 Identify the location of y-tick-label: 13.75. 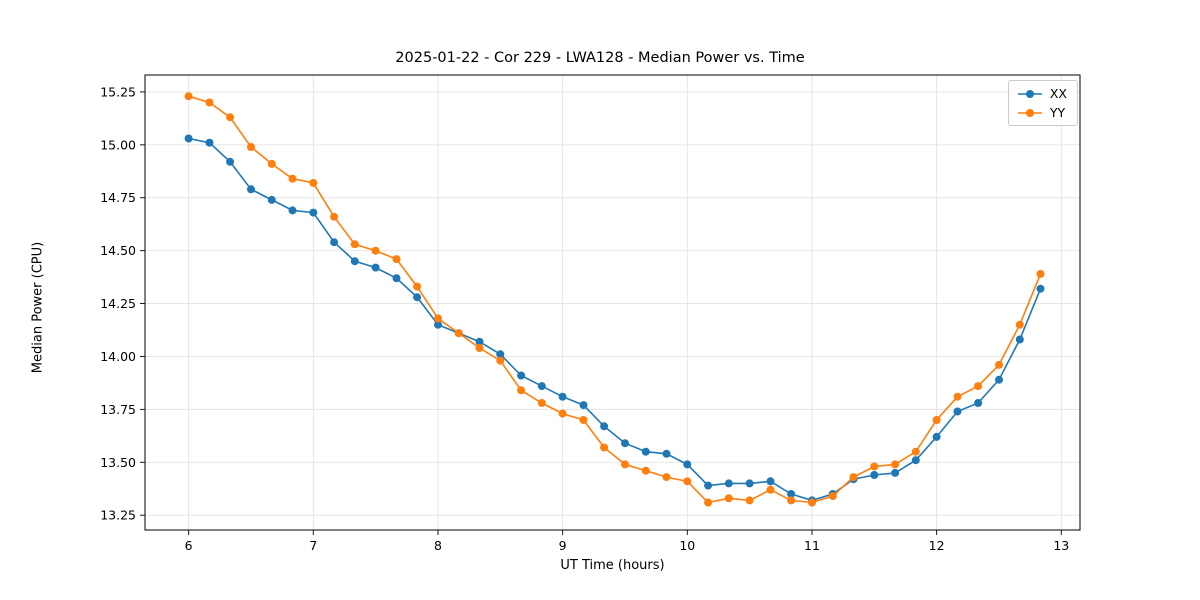
(118, 409).